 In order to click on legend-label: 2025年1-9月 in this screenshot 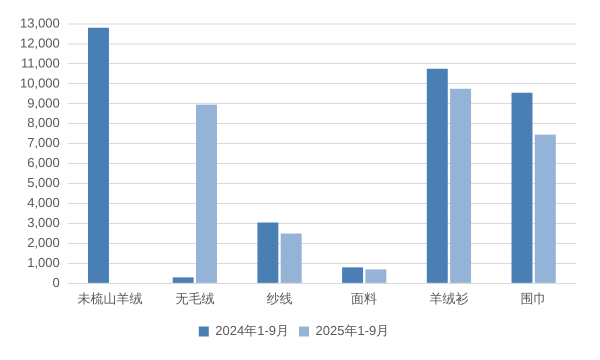, I will do `click(353, 330)`.